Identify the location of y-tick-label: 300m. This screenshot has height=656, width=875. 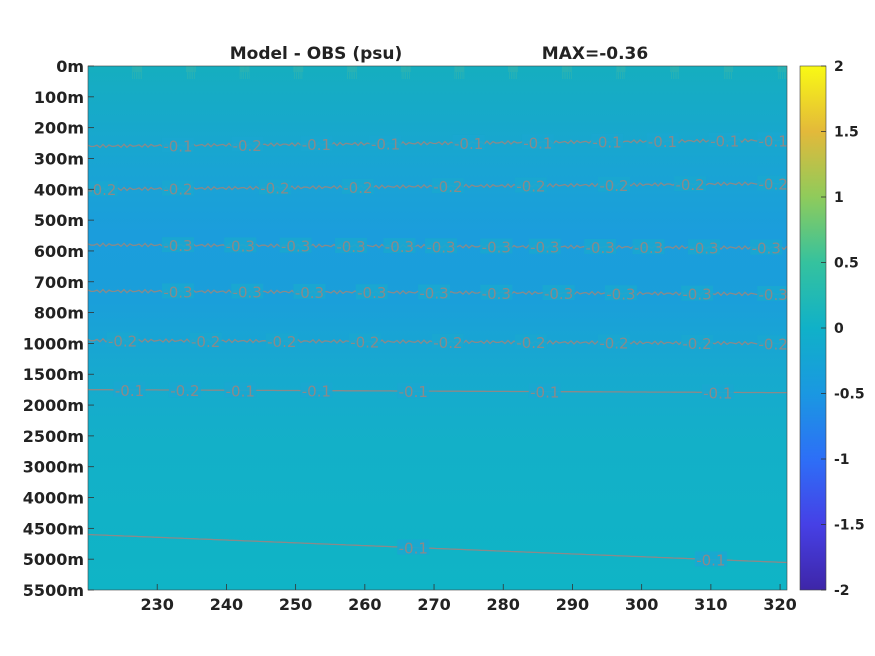
(59, 158).